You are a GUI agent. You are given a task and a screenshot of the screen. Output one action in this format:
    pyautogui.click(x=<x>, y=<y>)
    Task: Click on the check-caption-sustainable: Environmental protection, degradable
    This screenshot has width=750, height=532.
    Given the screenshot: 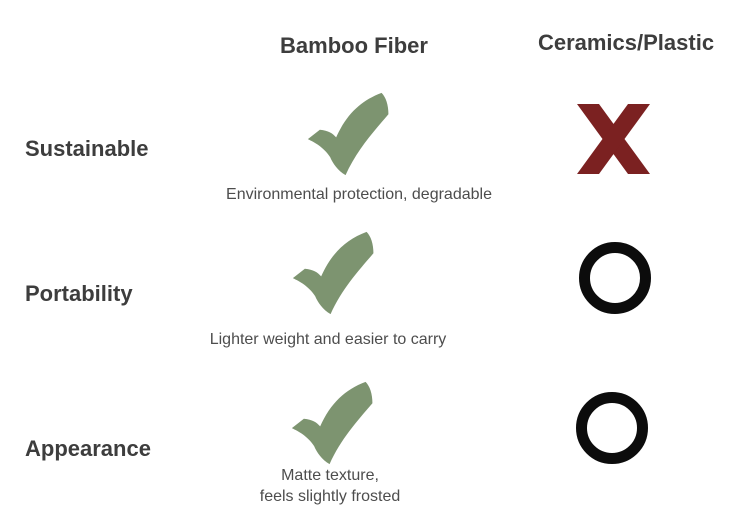 What is the action you would take?
    pyautogui.click(x=359, y=194)
    